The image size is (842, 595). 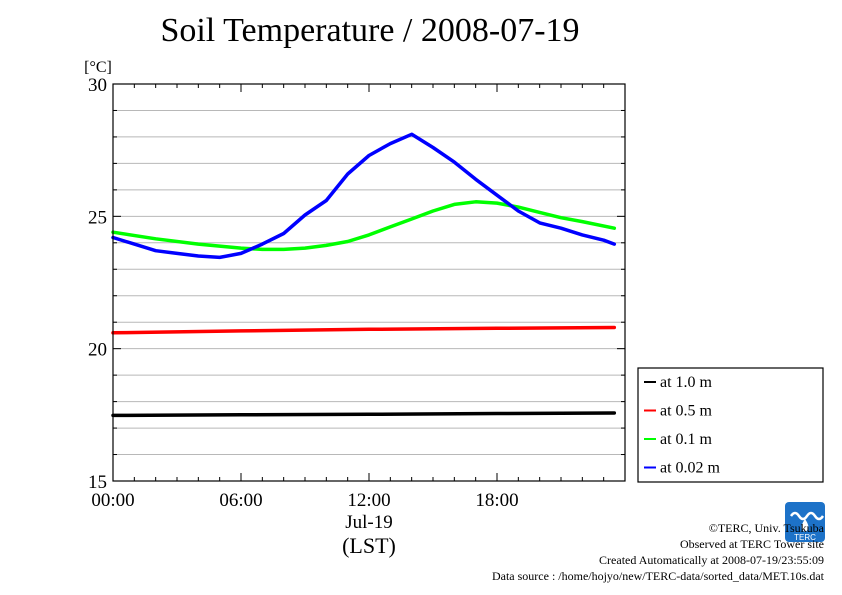 What do you see at coordinates (686, 382) in the screenshot?
I see `legend-label-0: at 1.0 m` at bounding box center [686, 382].